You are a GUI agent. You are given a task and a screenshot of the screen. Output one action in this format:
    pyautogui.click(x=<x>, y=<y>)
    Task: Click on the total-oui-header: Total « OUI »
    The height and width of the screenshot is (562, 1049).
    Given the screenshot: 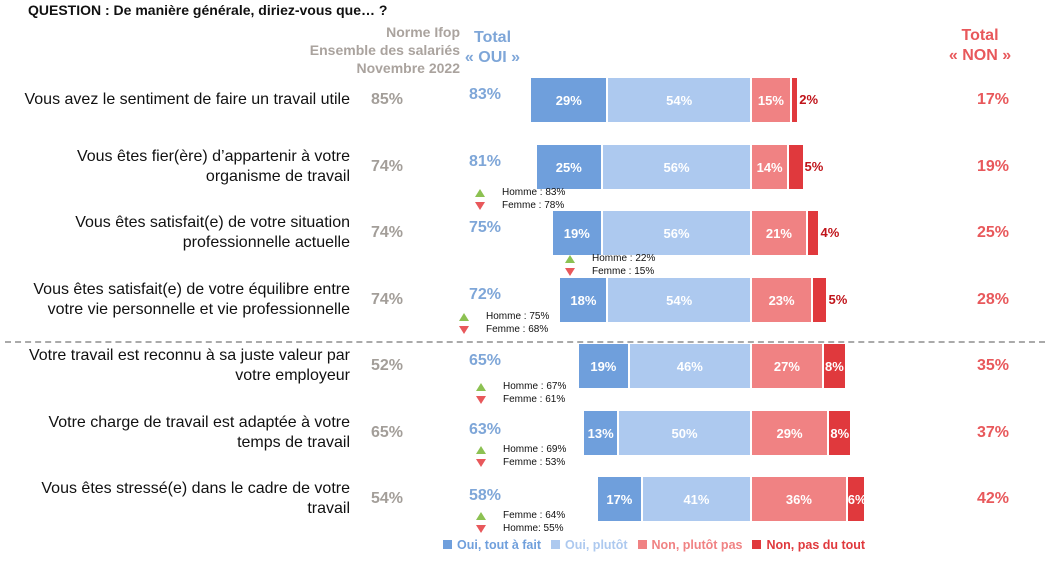 What is the action you would take?
    pyautogui.click(x=492, y=48)
    